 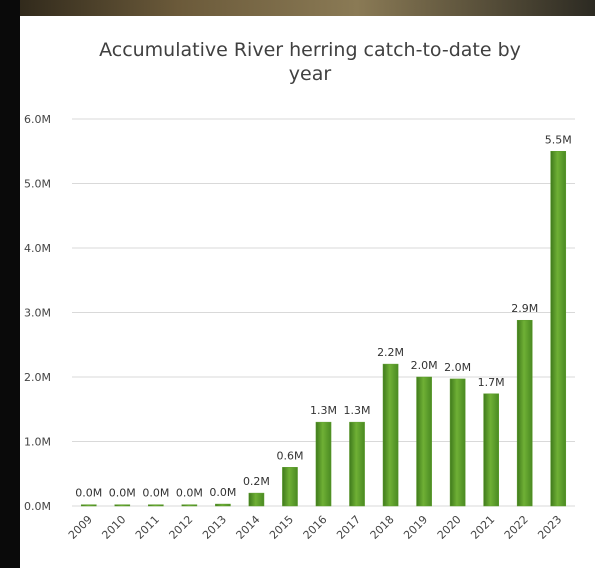 What do you see at coordinates (382, 527) in the screenshot?
I see `x-tick-label: 2018` at bounding box center [382, 527].